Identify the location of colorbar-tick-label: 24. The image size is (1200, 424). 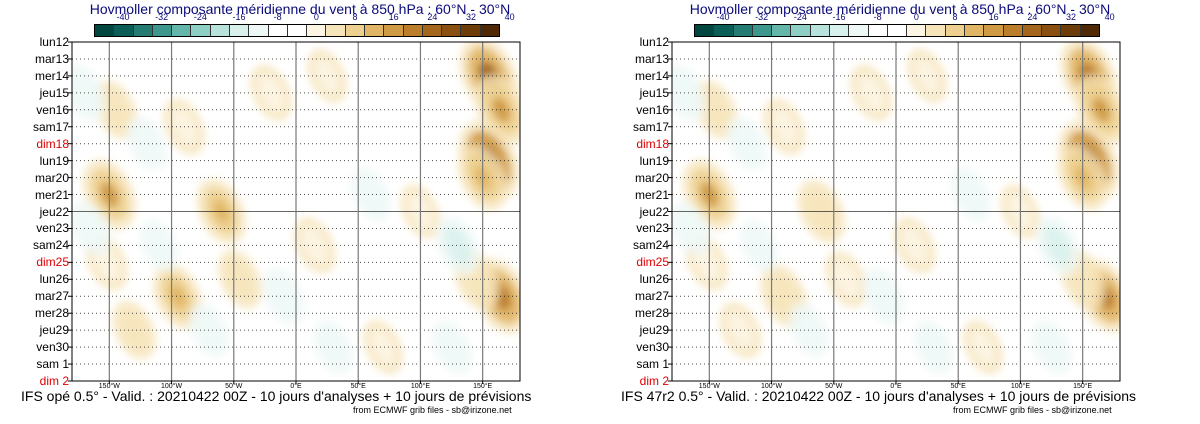
(1032, 17).